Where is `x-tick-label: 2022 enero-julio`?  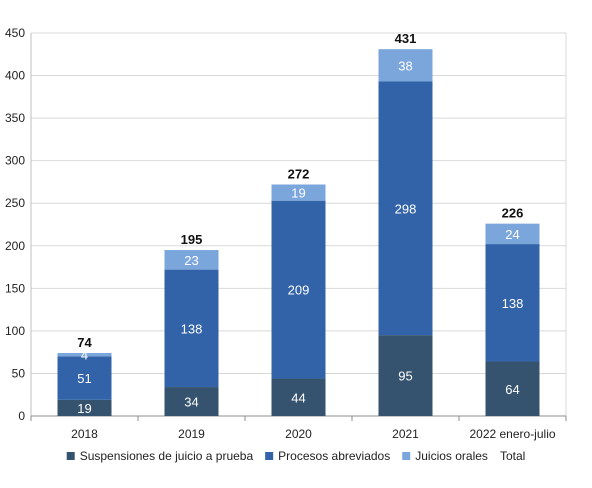 x-tick-label: 2022 enero-julio is located at coordinates (512, 434).